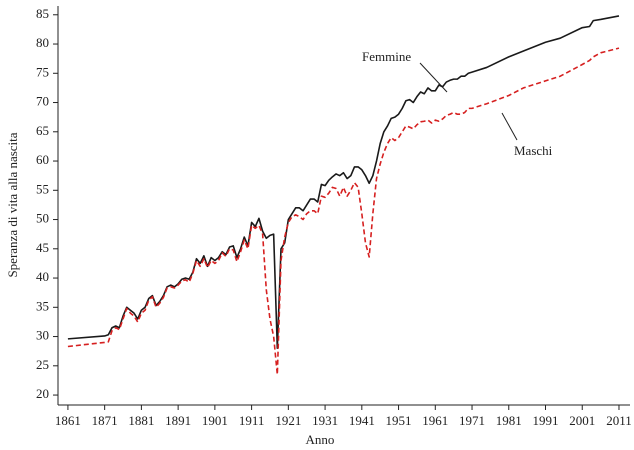 This screenshot has width=634, height=450. Describe the element at coordinates (42, 393) in the screenshot. I see `y-tick-label: 20` at that location.